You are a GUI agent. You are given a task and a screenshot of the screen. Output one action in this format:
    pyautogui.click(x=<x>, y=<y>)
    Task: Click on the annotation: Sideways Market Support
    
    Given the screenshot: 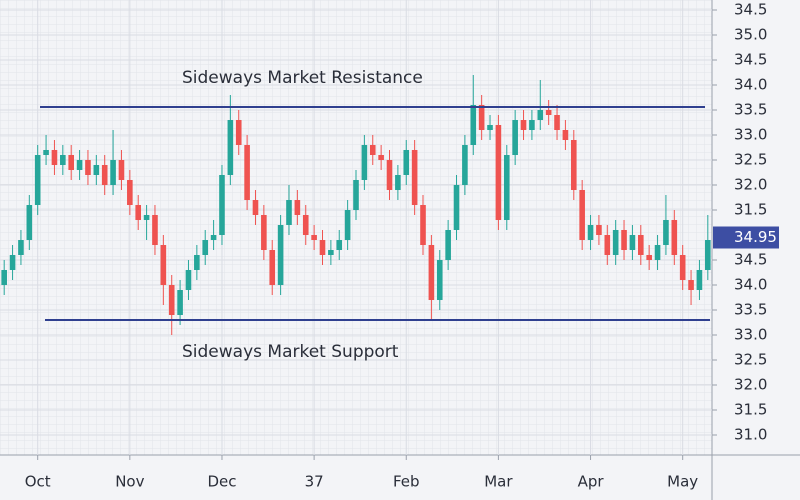 What is the action you would take?
    pyautogui.click(x=290, y=352)
    